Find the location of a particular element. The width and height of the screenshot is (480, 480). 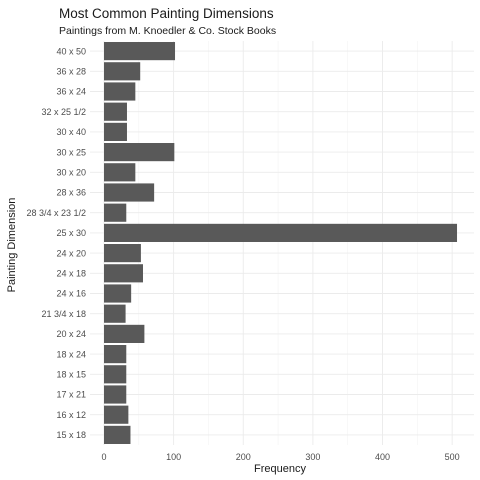

y-tick-label: 24 x 20 is located at coordinates (71, 253).